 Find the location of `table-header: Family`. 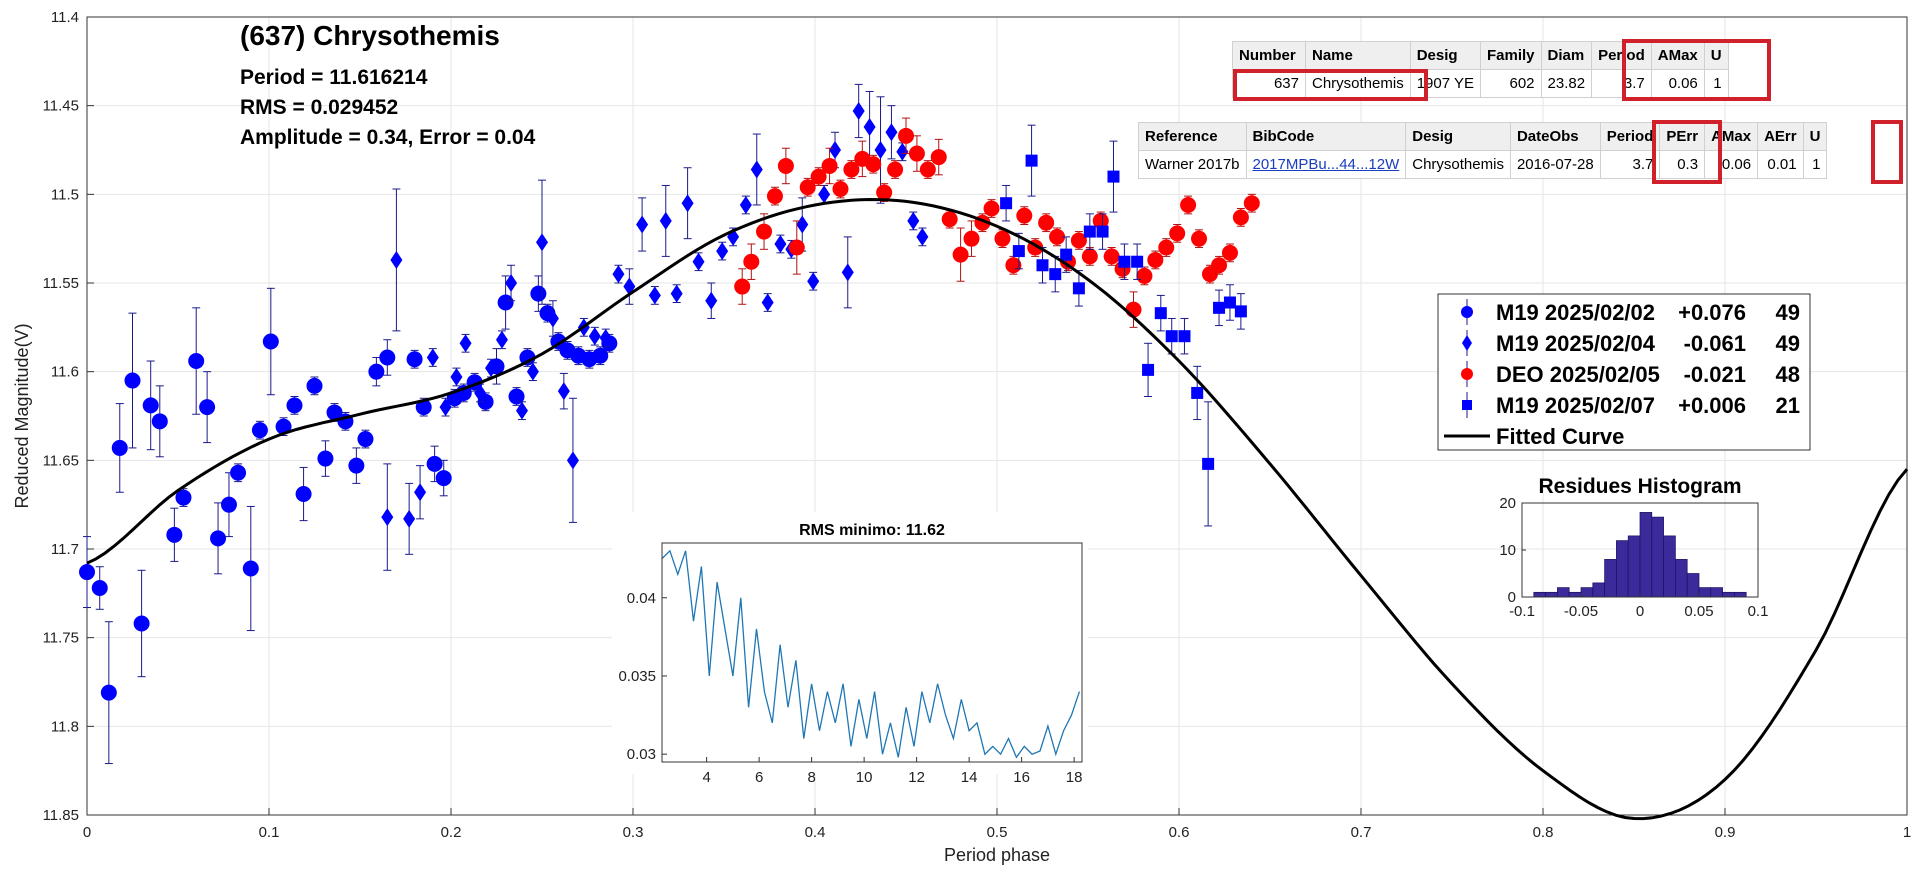

table-header: Family is located at coordinates (1510, 55).